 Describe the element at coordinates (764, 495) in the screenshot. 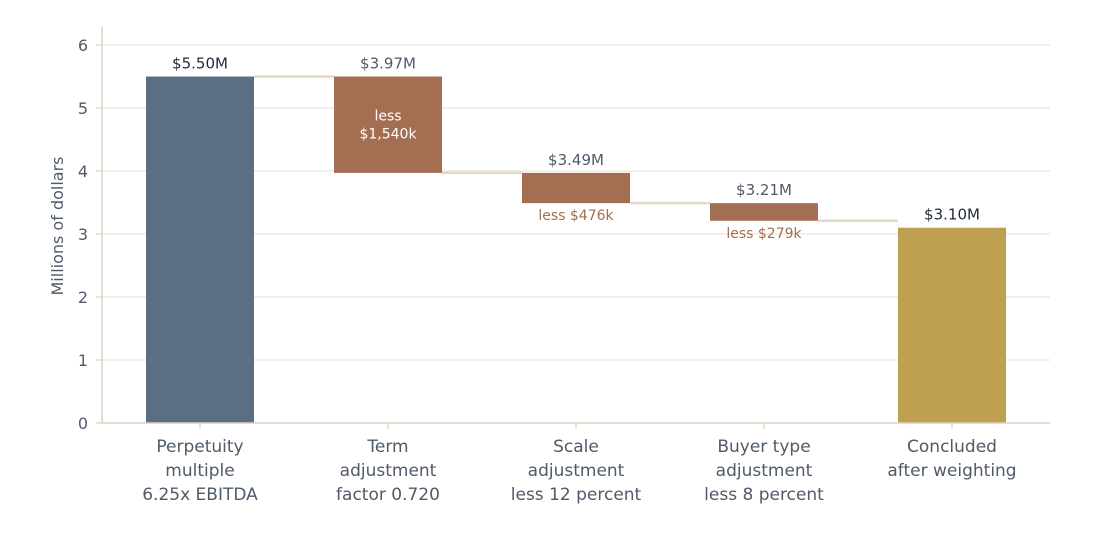

I see `category-label: less 8 percent` at that location.